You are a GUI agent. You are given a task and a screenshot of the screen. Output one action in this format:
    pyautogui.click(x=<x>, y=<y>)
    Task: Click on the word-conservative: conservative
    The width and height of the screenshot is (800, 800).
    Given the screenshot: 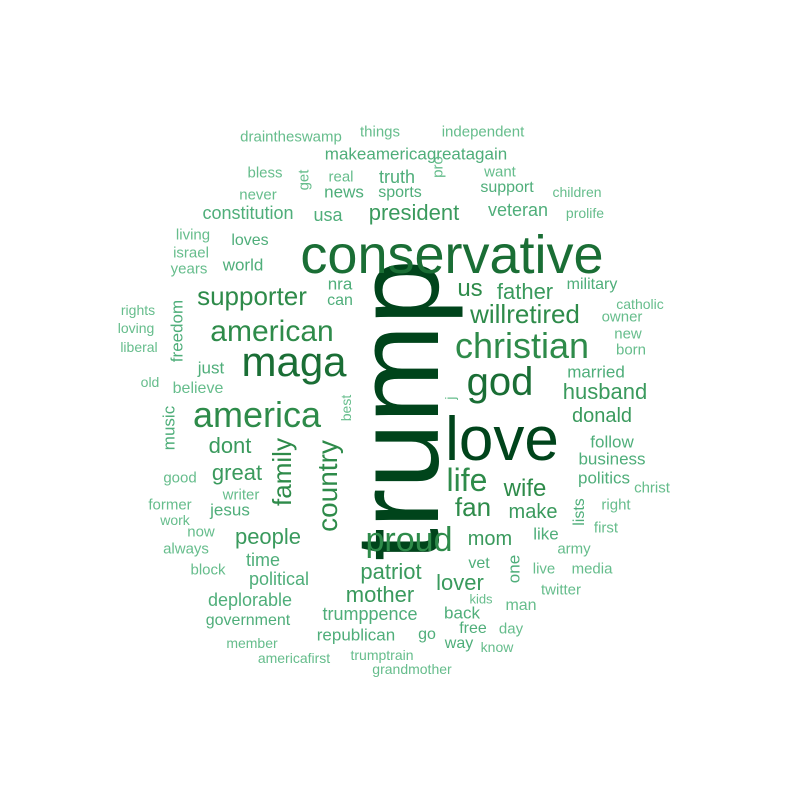 What is the action you would take?
    pyautogui.click(x=452, y=255)
    